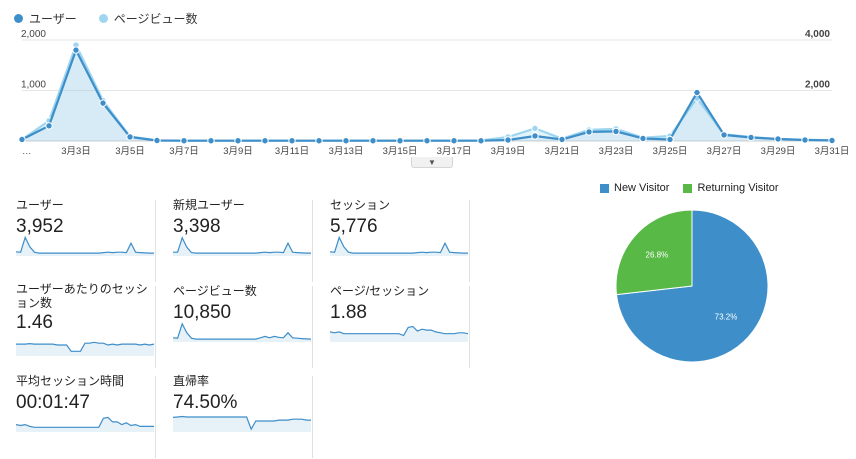 The width and height of the screenshot is (856, 459). What do you see at coordinates (148, 18) in the screenshot?
I see `legend-item-pageviews: ページビュー数` at bounding box center [148, 18].